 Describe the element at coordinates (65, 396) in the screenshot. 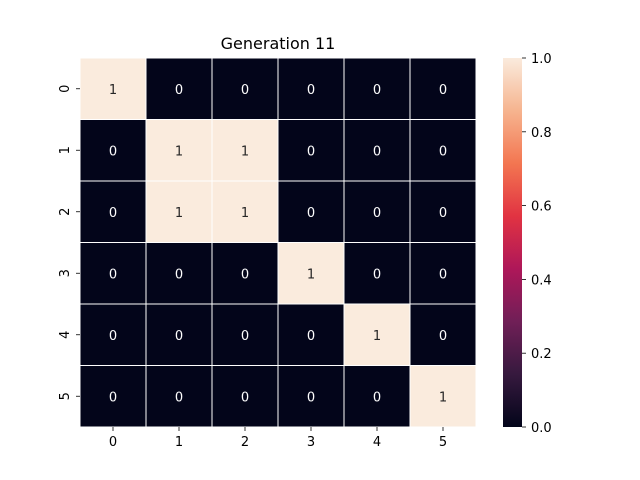

I see `y-tick-label: 5` at that location.